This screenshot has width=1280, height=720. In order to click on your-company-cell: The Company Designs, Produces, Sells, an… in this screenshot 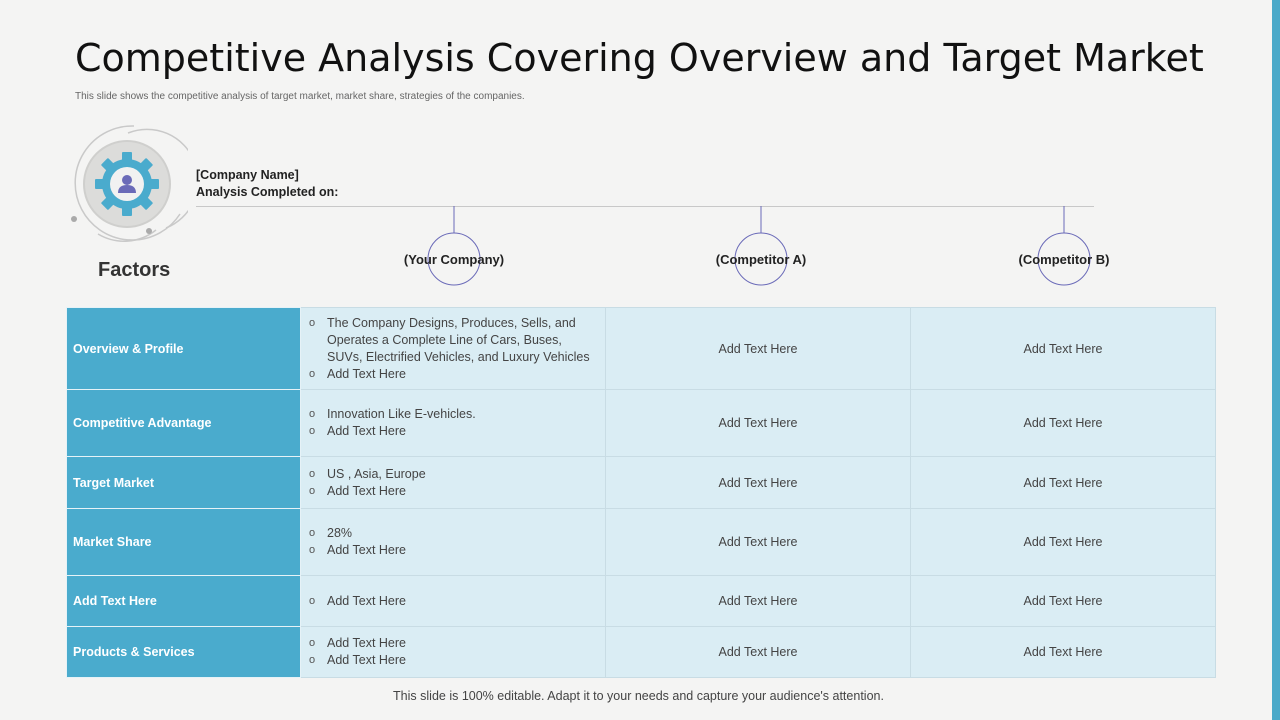, I will do `click(453, 348)`.